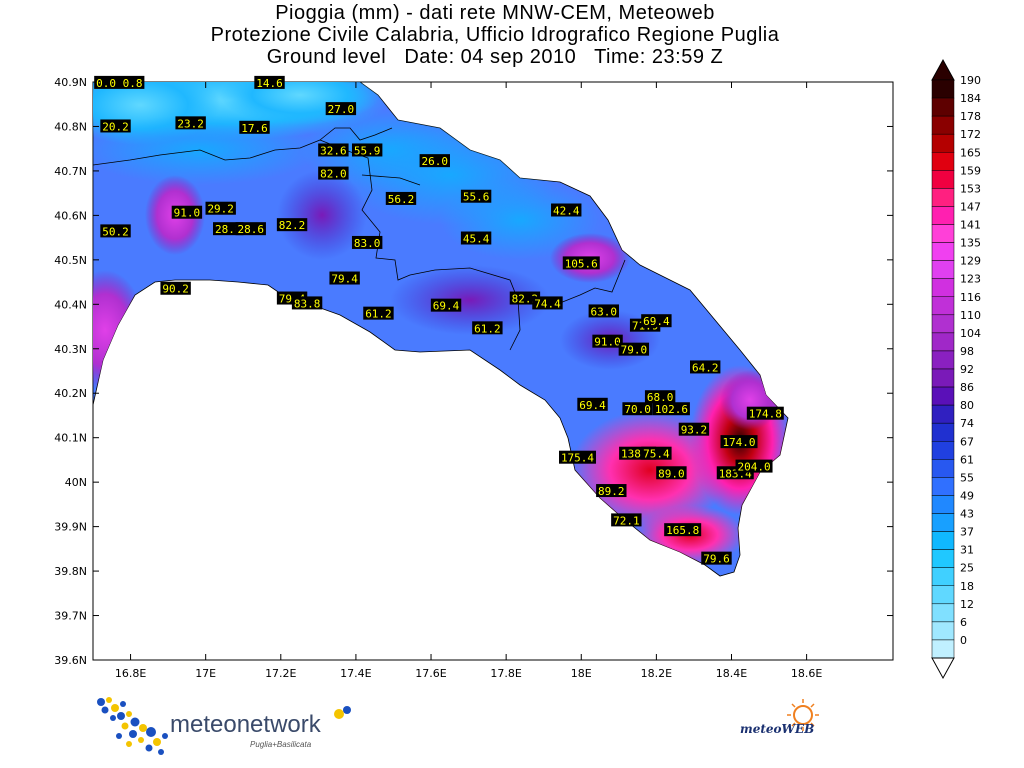  What do you see at coordinates (190, 123) in the screenshot?
I see `station-value: 23.2` at bounding box center [190, 123].